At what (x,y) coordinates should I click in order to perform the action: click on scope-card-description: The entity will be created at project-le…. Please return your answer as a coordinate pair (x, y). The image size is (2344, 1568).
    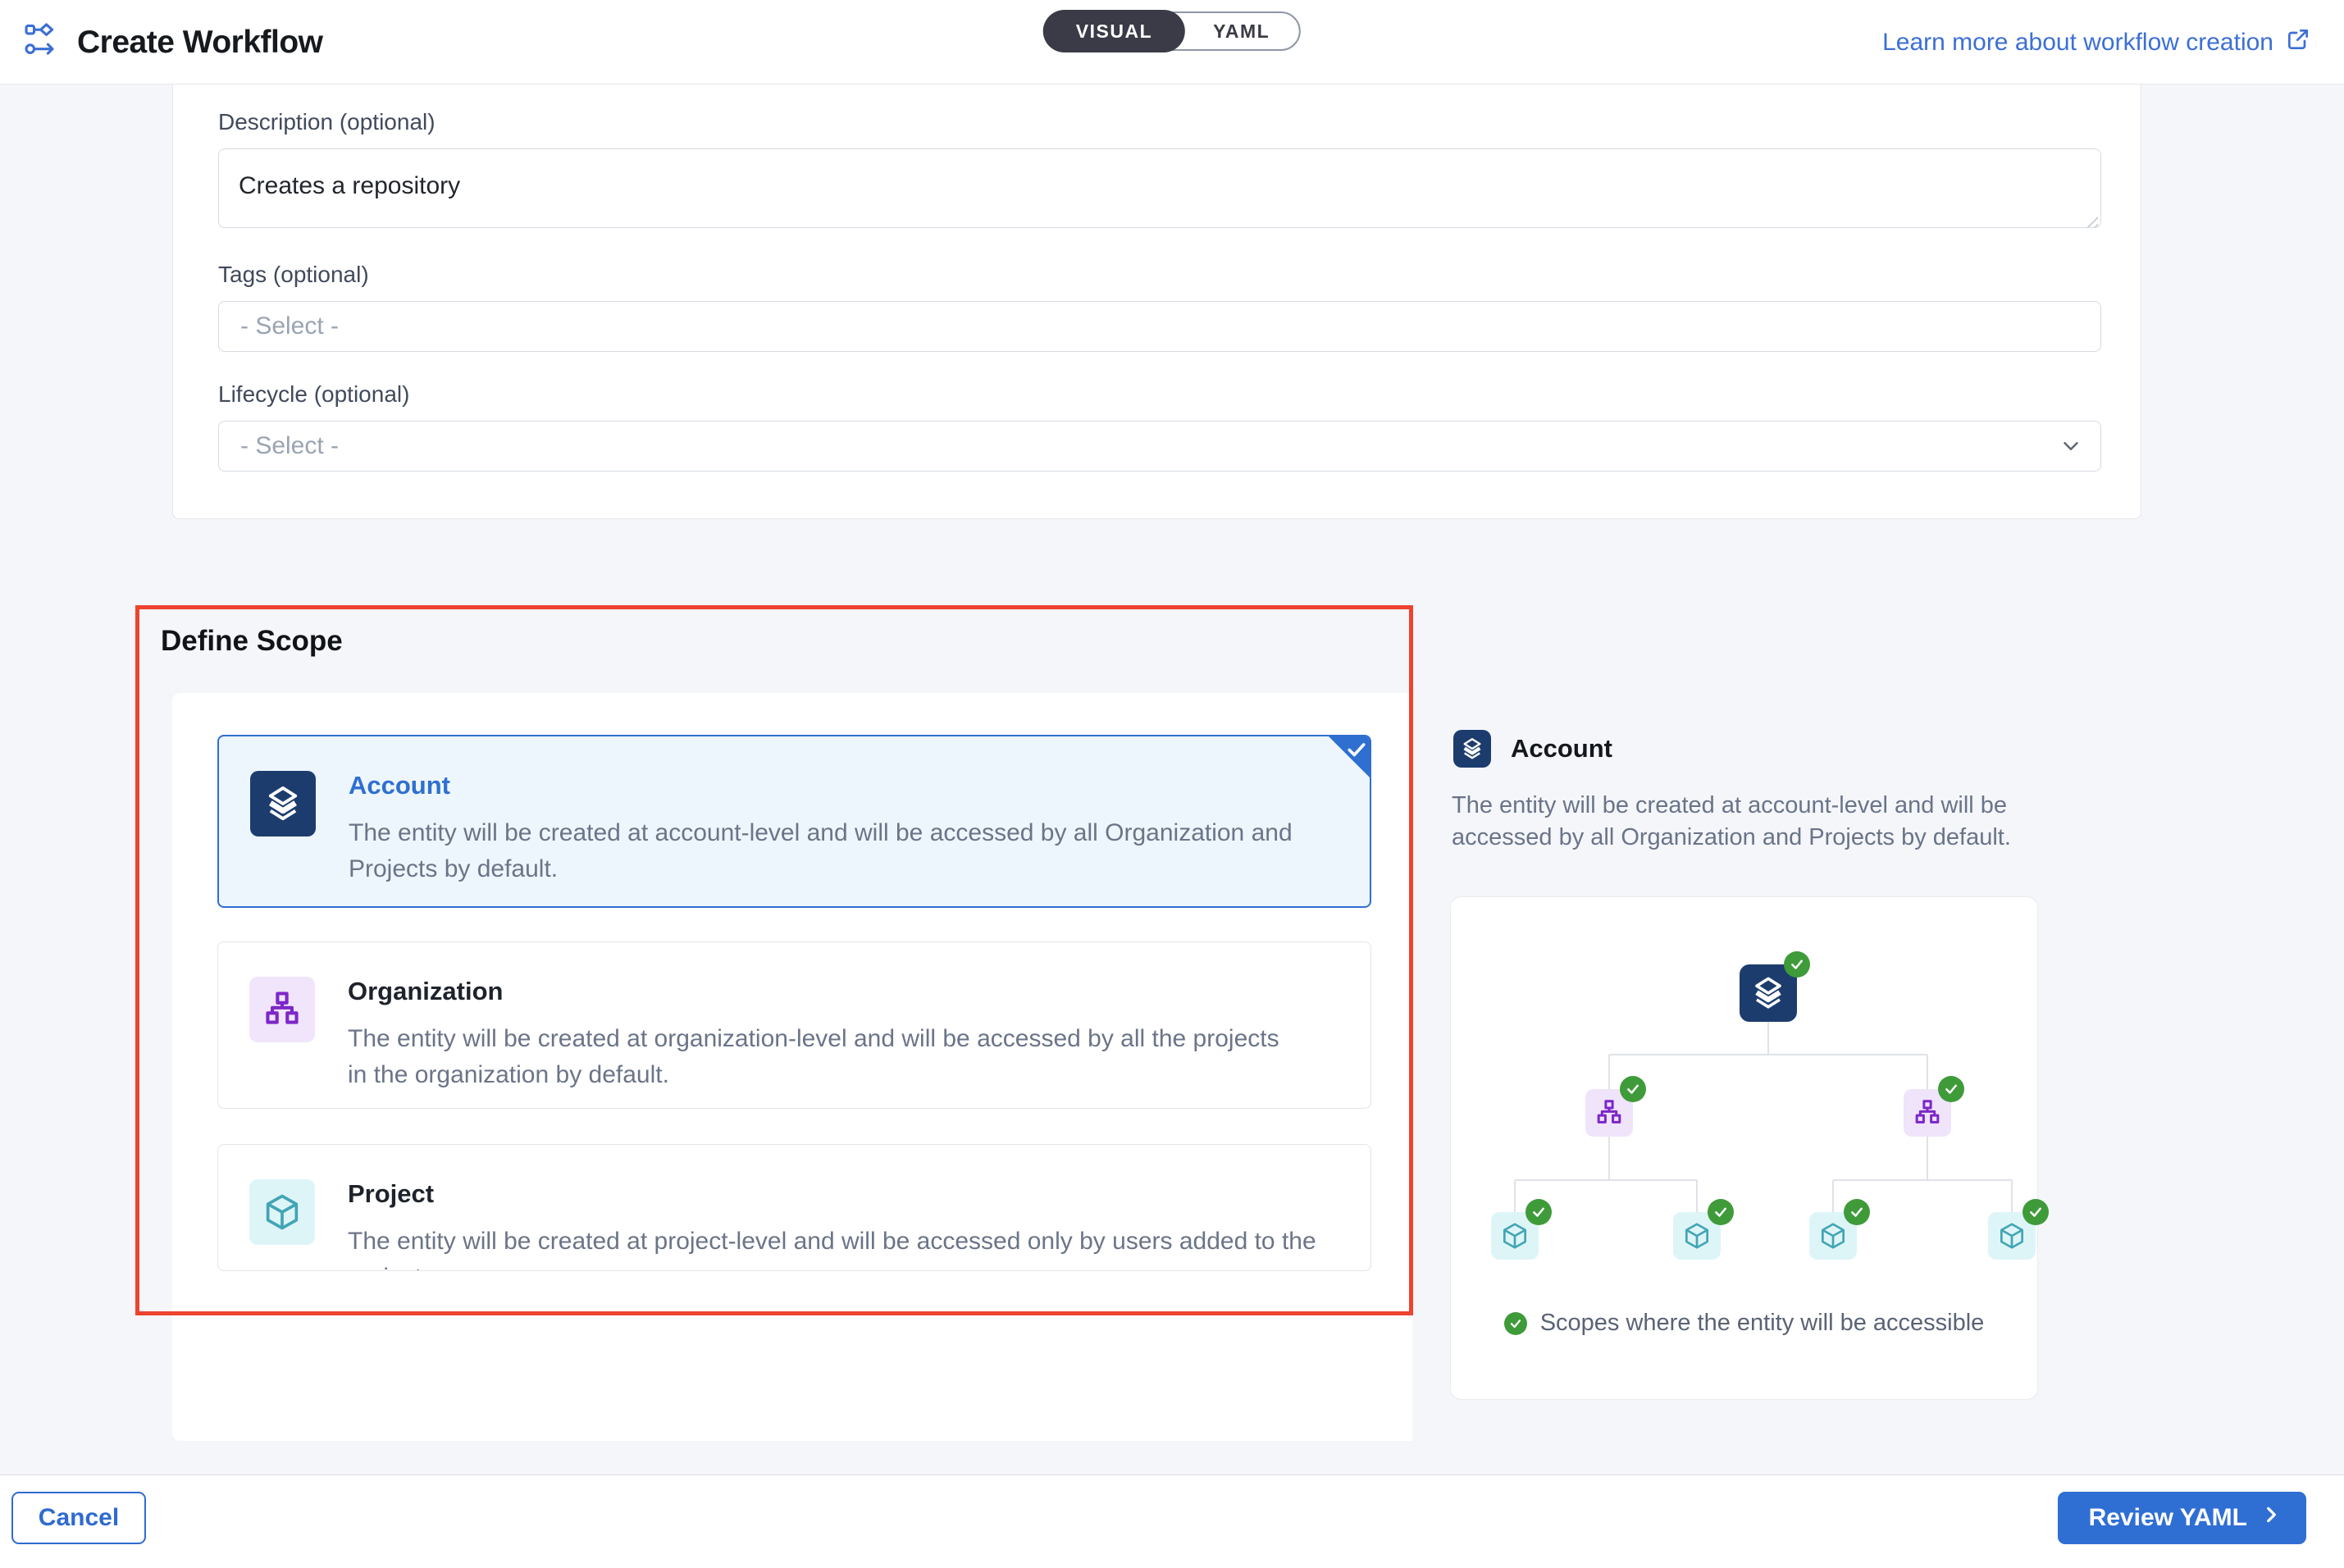
    Looking at the image, I should click on (832, 1249).